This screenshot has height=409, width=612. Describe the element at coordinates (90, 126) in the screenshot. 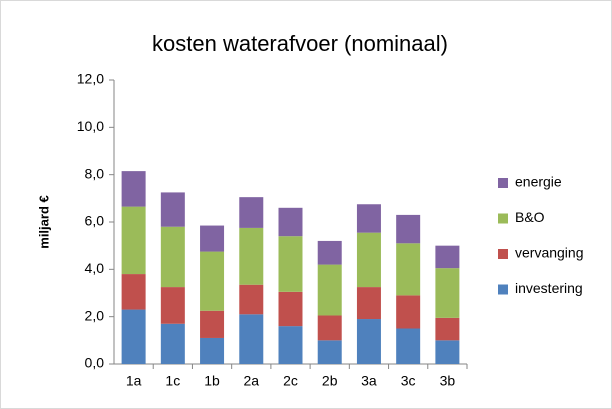

I see `y-tick-label: 10,0` at that location.